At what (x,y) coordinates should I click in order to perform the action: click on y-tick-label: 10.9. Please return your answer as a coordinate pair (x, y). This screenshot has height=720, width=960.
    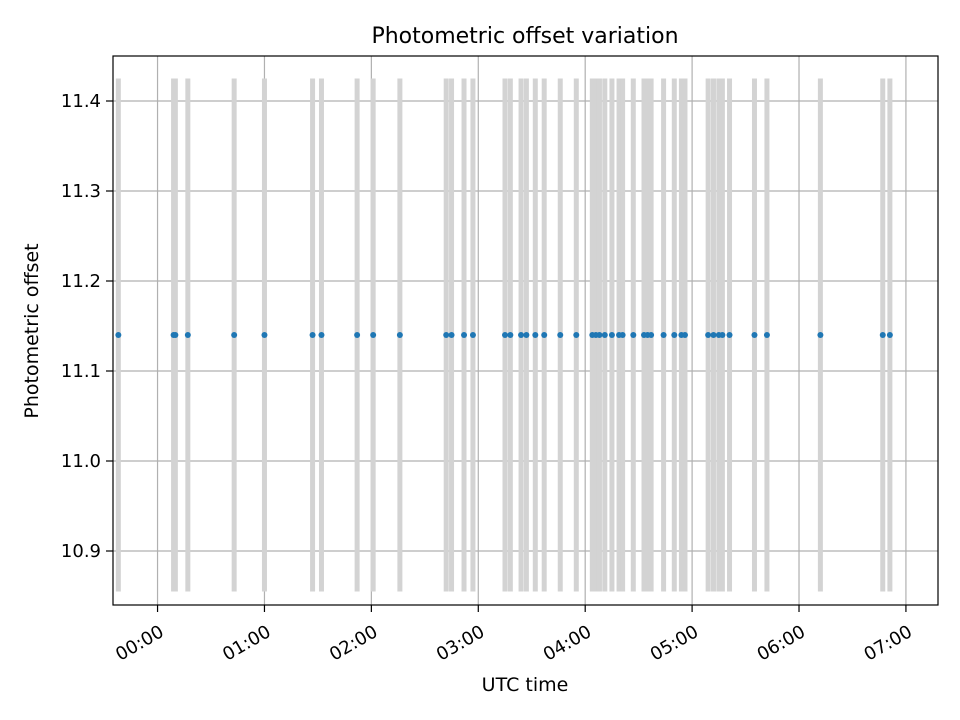
    Looking at the image, I should click on (81, 551).